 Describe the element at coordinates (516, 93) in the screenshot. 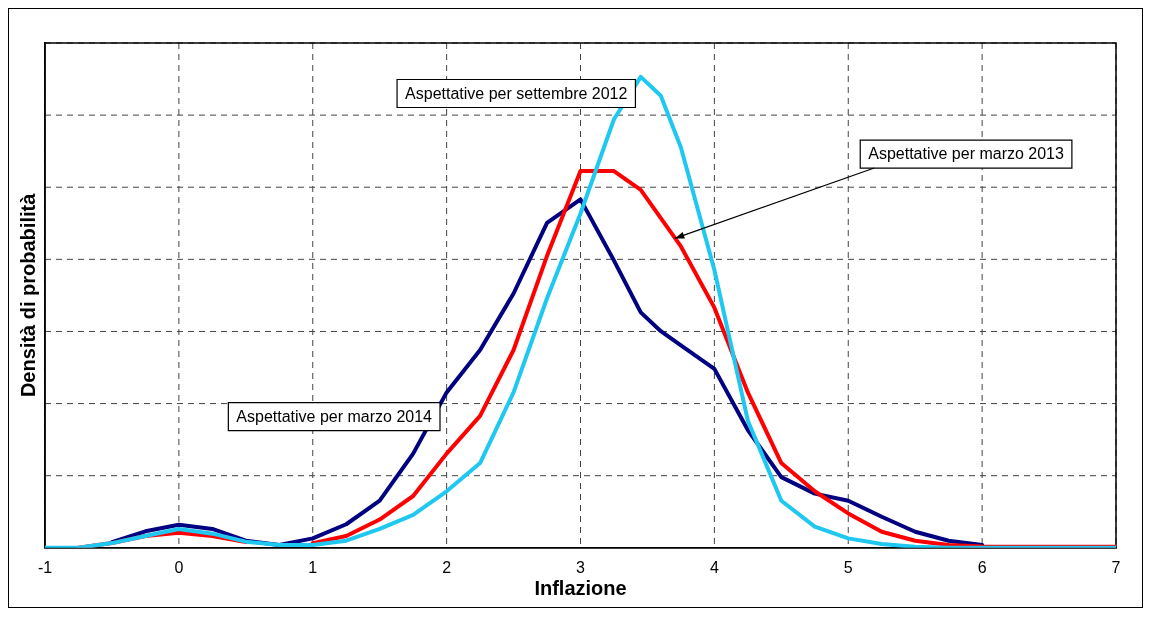

I see `series-label: Aspettative per settembre 2012` at that location.